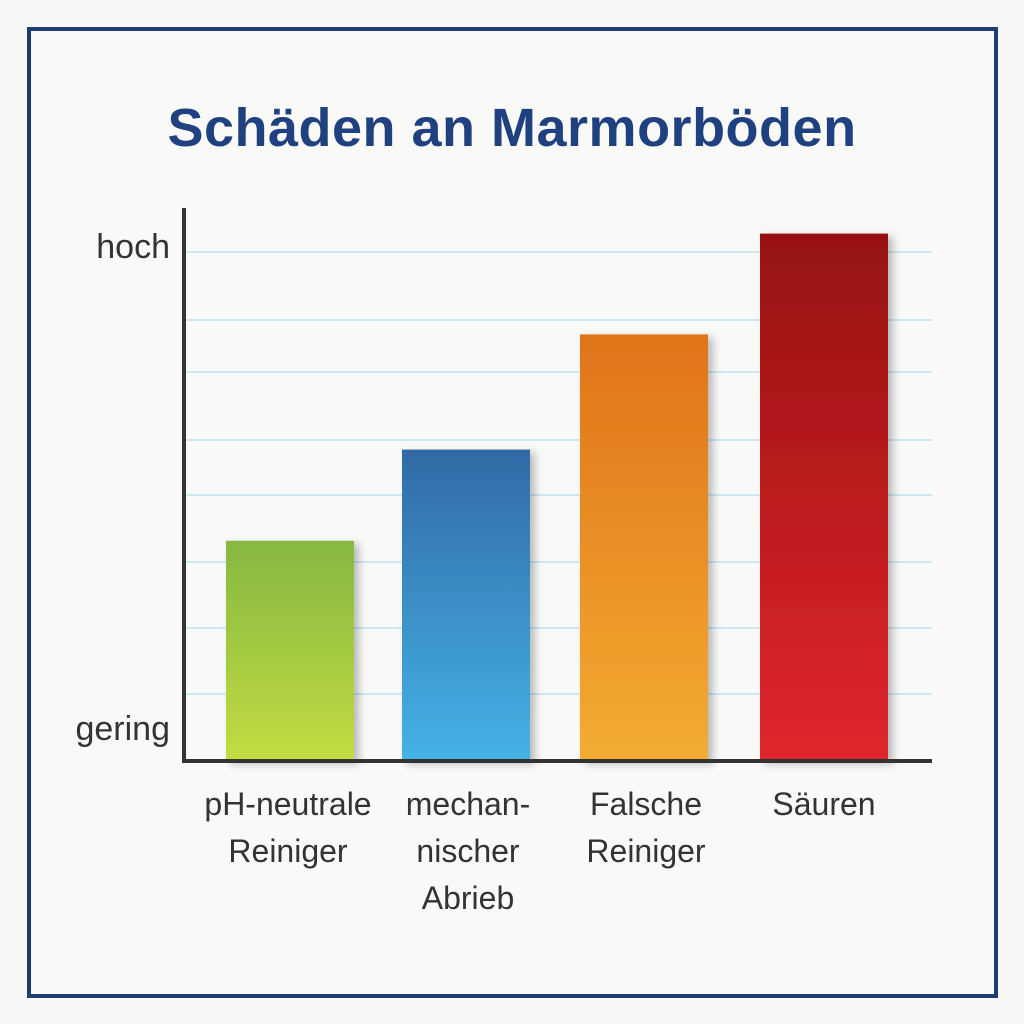 Image resolution: width=1024 pixels, height=1024 pixels. What do you see at coordinates (823, 804) in the screenshot?
I see `category-label: Säuren` at bounding box center [823, 804].